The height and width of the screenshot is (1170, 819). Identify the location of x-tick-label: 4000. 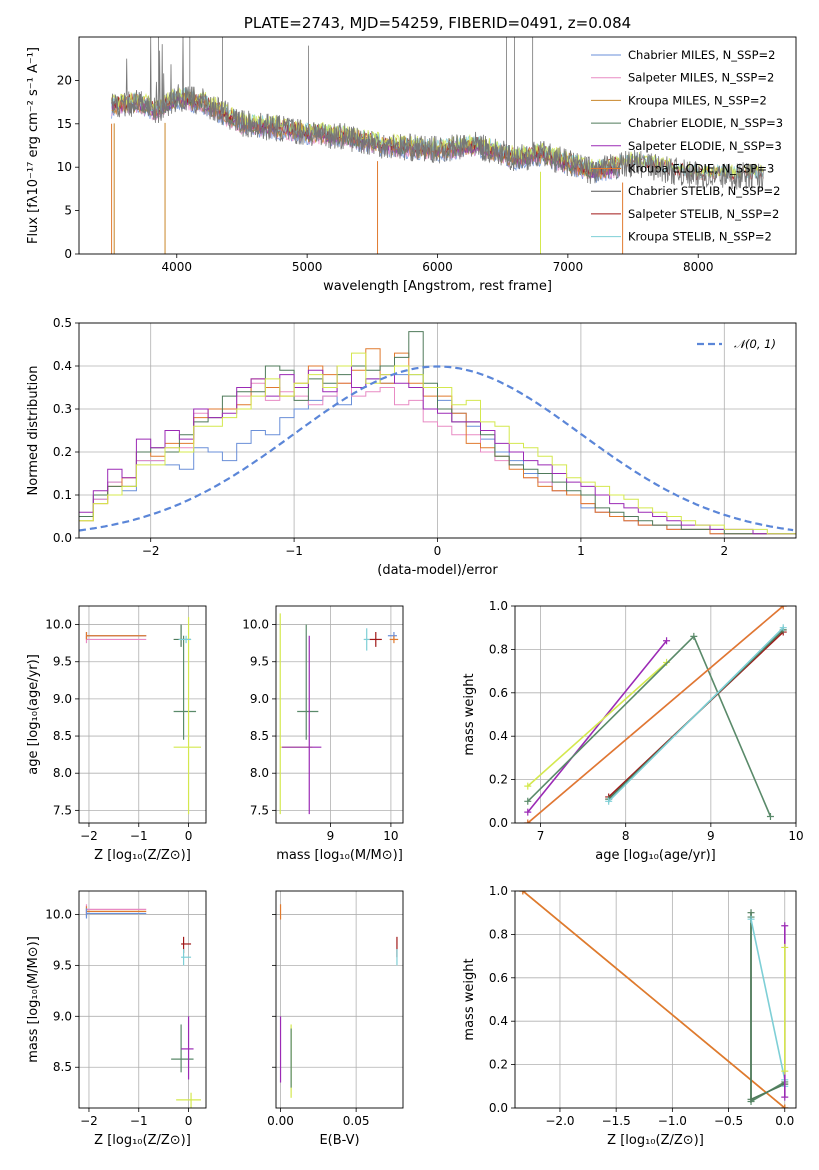
(176, 267).